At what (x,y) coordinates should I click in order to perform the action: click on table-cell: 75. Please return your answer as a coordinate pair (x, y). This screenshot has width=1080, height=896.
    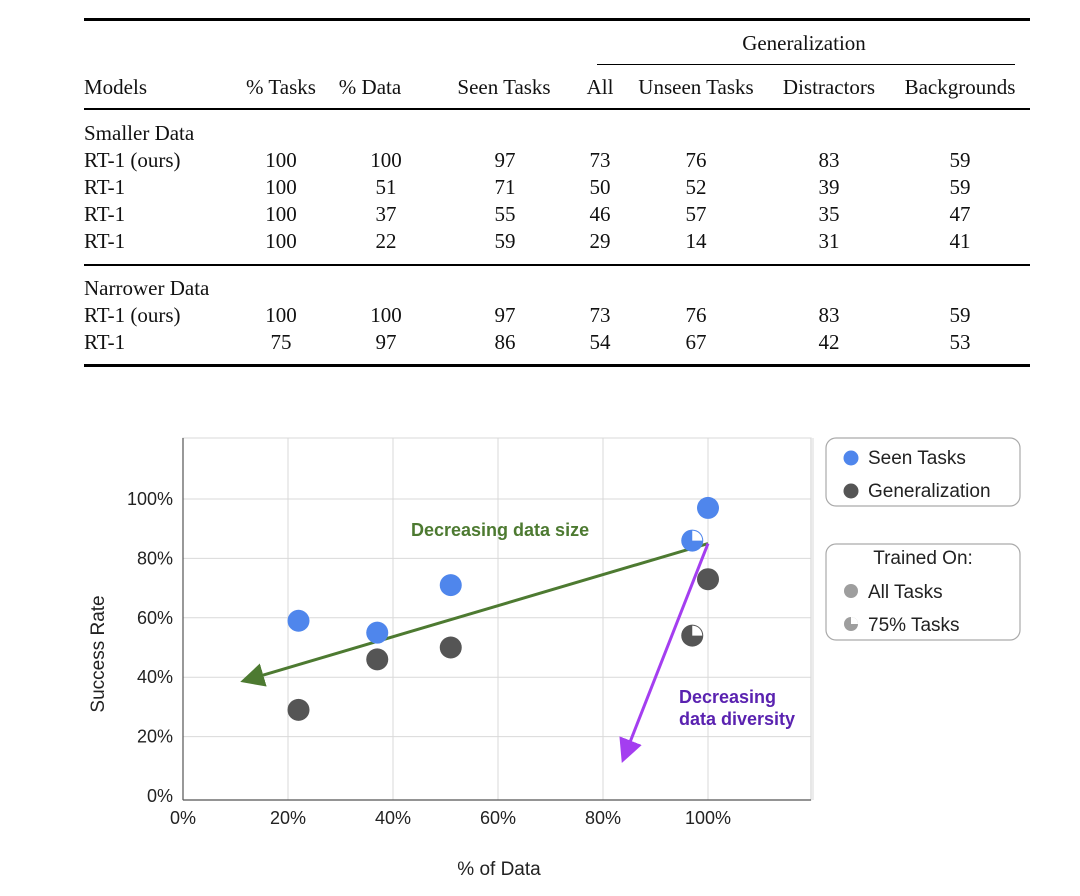
    Looking at the image, I should click on (281, 342).